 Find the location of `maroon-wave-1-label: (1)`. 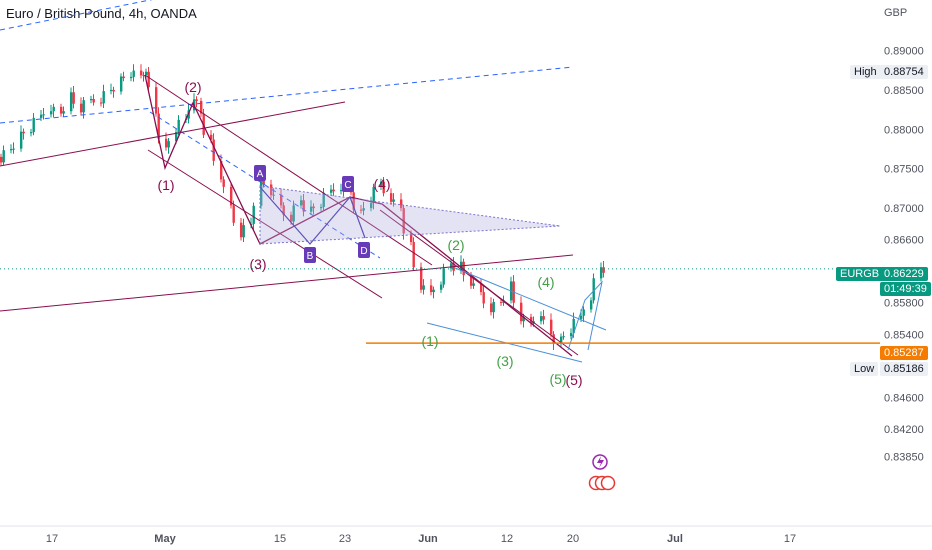

maroon-wave-1-label: (1) is located at coordinates (165, 185).